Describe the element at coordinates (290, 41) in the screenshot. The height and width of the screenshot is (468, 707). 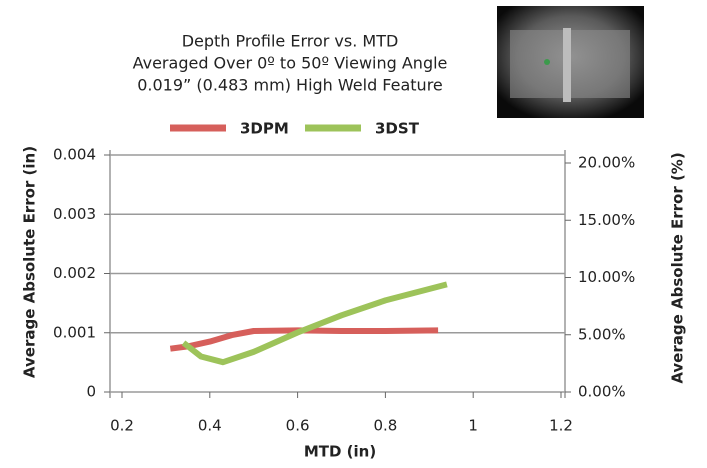
I see `chart-title: Depth Profile Error vs. MTD` at that location.